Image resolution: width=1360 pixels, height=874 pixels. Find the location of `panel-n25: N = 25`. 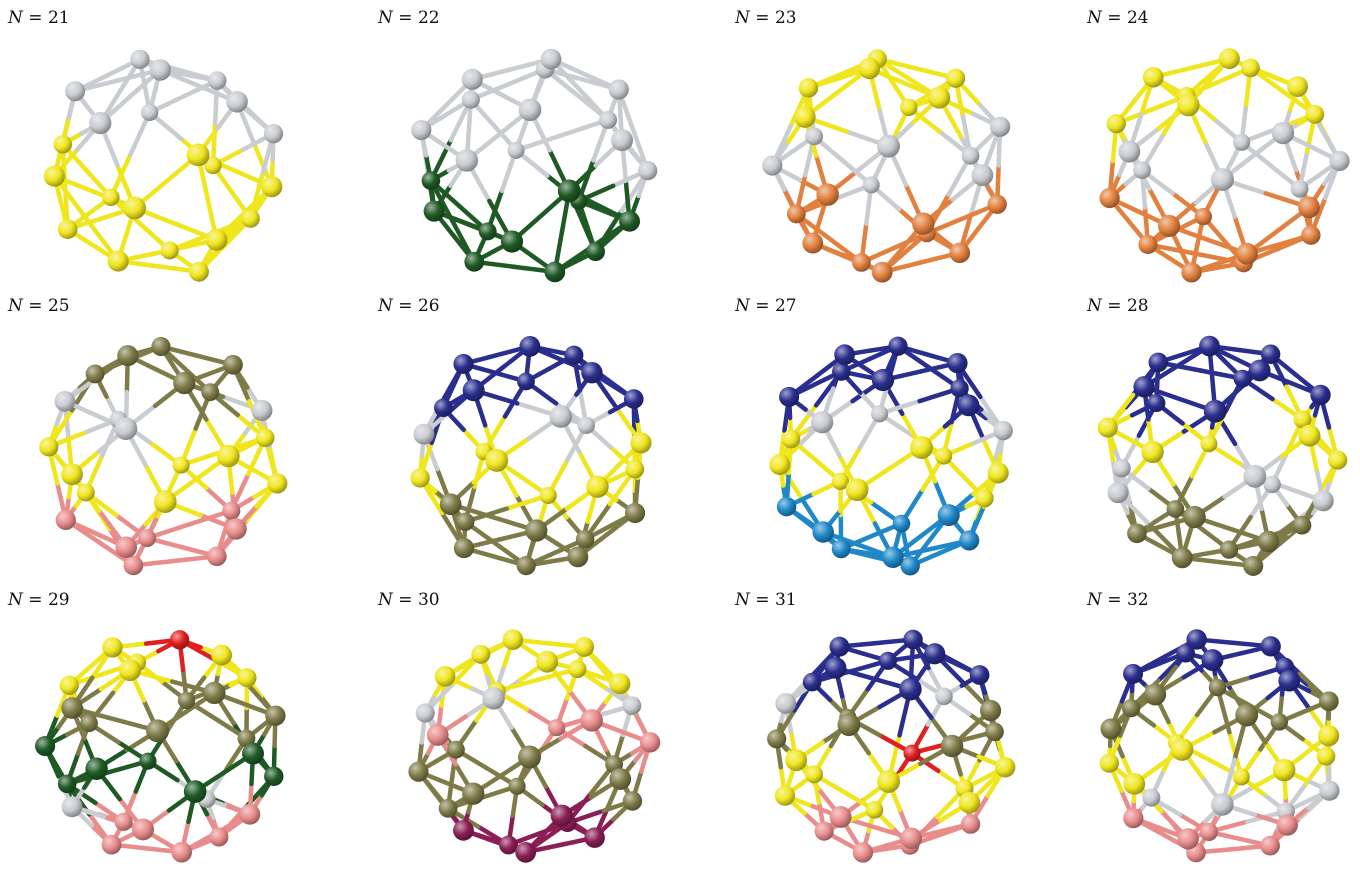

panel-n25: N = 25 is located at coordinates (173, 441).